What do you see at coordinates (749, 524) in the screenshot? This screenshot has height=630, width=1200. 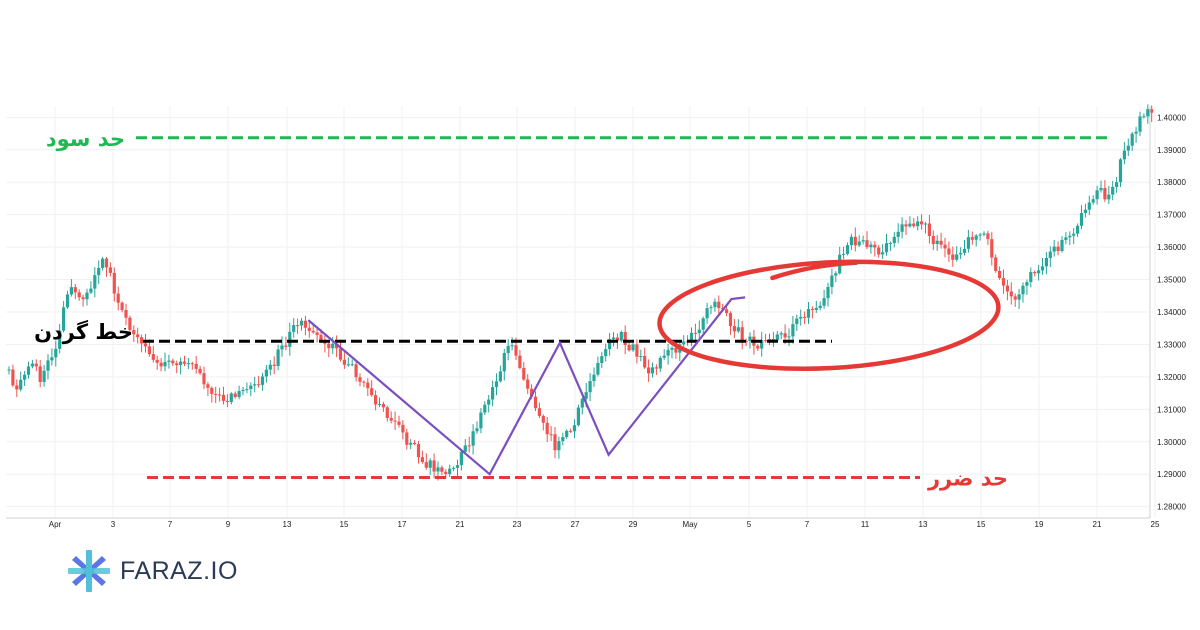 I see `x-tick-label: 5` at bounding box center [749, 524].